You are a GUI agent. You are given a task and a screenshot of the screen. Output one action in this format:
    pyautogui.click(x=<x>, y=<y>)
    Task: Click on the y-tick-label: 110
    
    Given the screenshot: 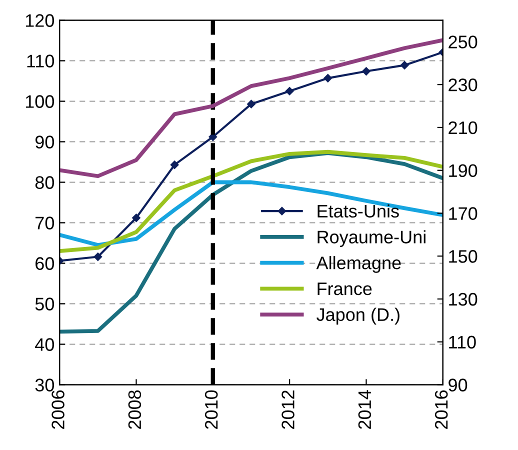 What is the action you would take?
    pyautogui.click(x=40, y=61)
    